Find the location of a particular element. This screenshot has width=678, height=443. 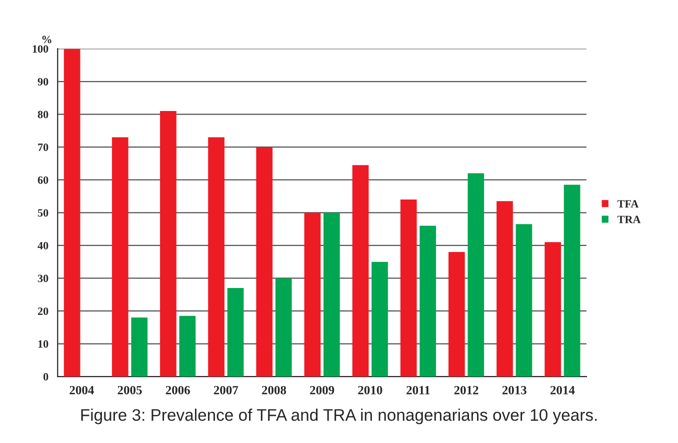

x-tick-label: 2009 is located at coordinates (322, 390).